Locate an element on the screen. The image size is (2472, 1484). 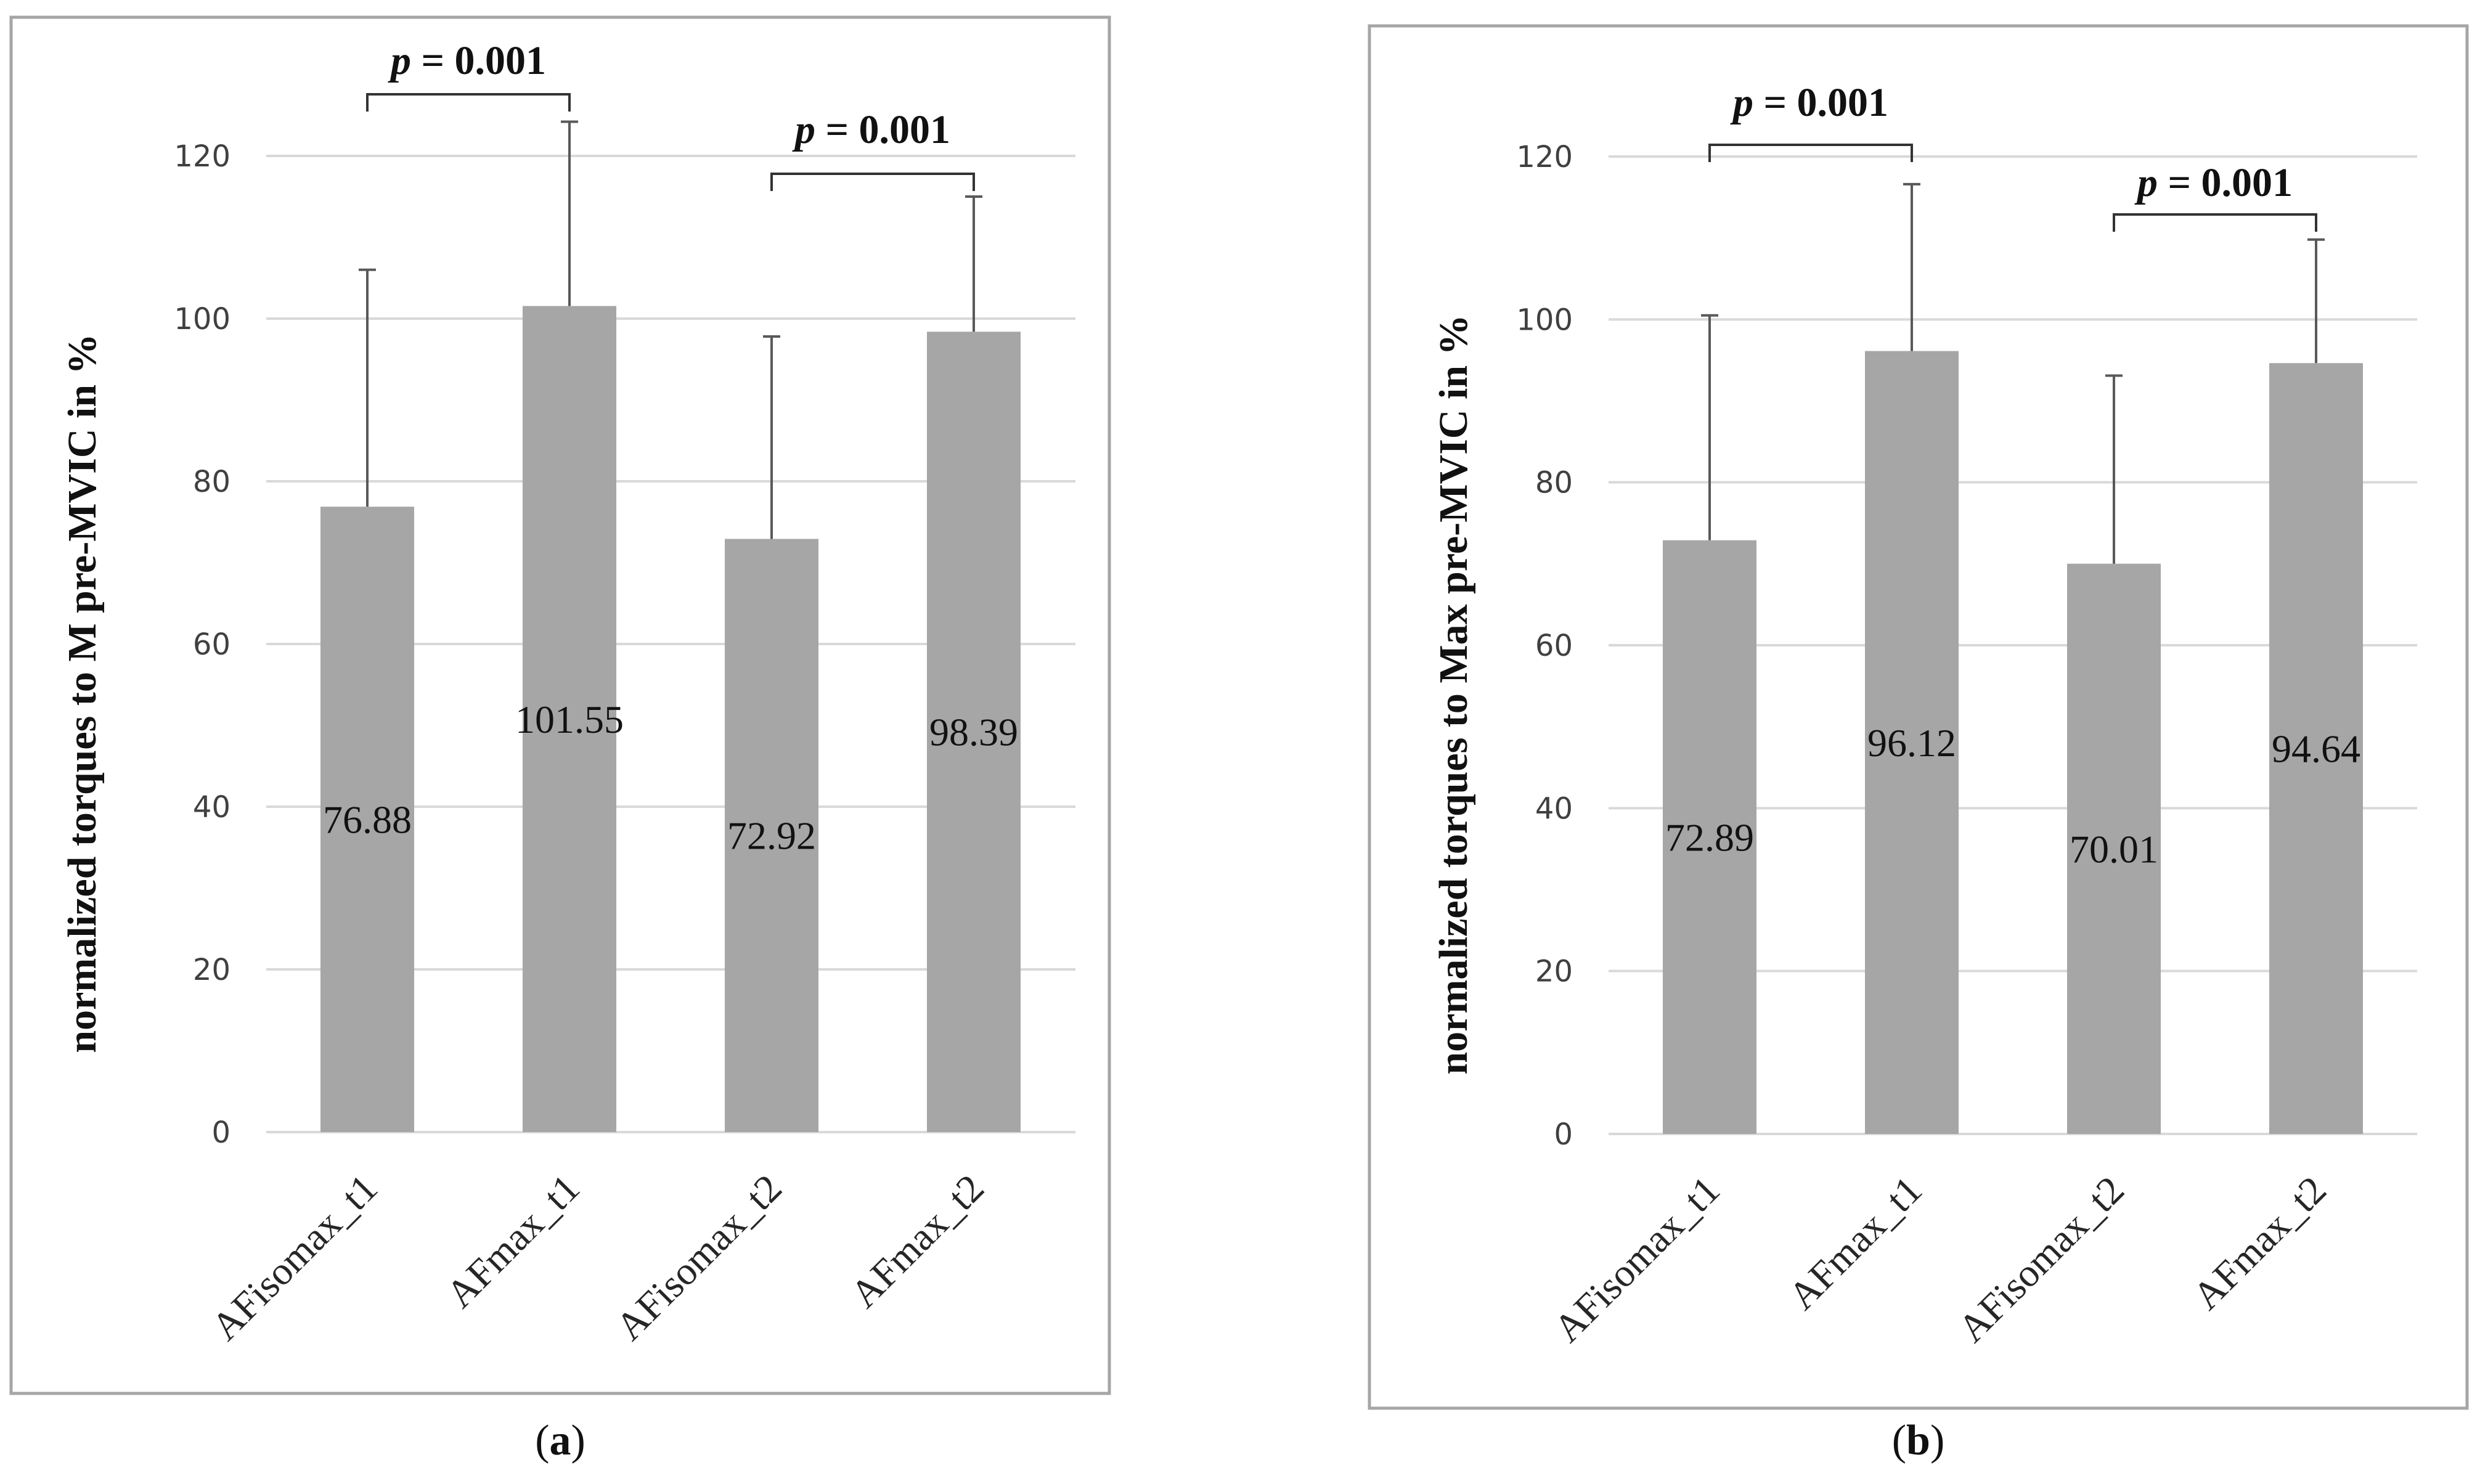
bar-value-label: 96.12 is located at coordinates (1911, 743).